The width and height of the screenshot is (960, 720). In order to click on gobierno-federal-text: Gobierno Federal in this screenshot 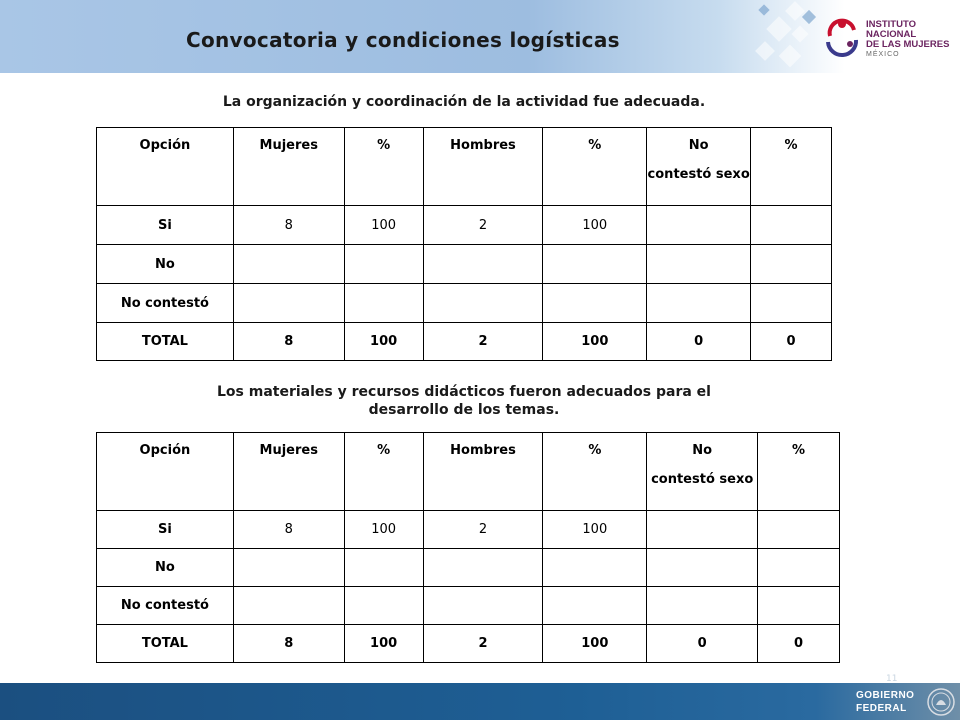, I will do `click(885, 702)`.